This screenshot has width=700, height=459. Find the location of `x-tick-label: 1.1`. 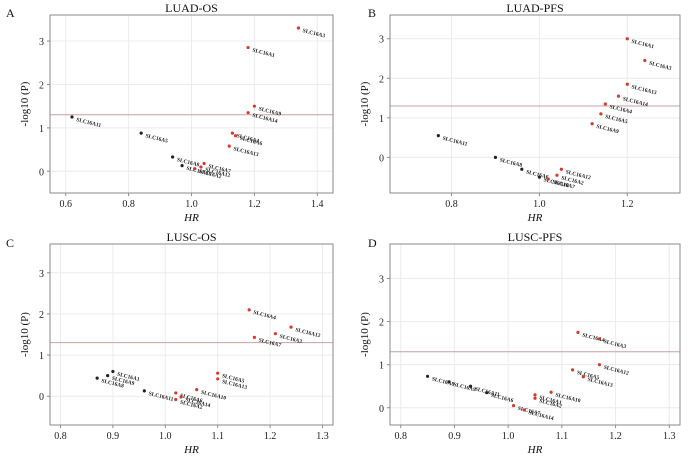

x-tick-label: 1.1 is located at coordinates (562, 436).